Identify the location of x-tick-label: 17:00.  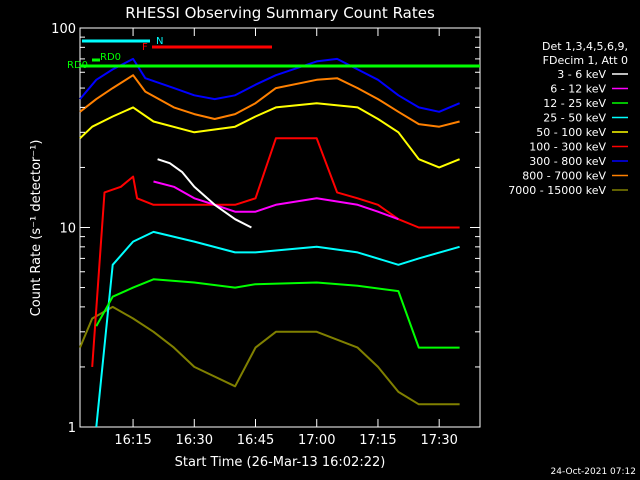
(316, 440).